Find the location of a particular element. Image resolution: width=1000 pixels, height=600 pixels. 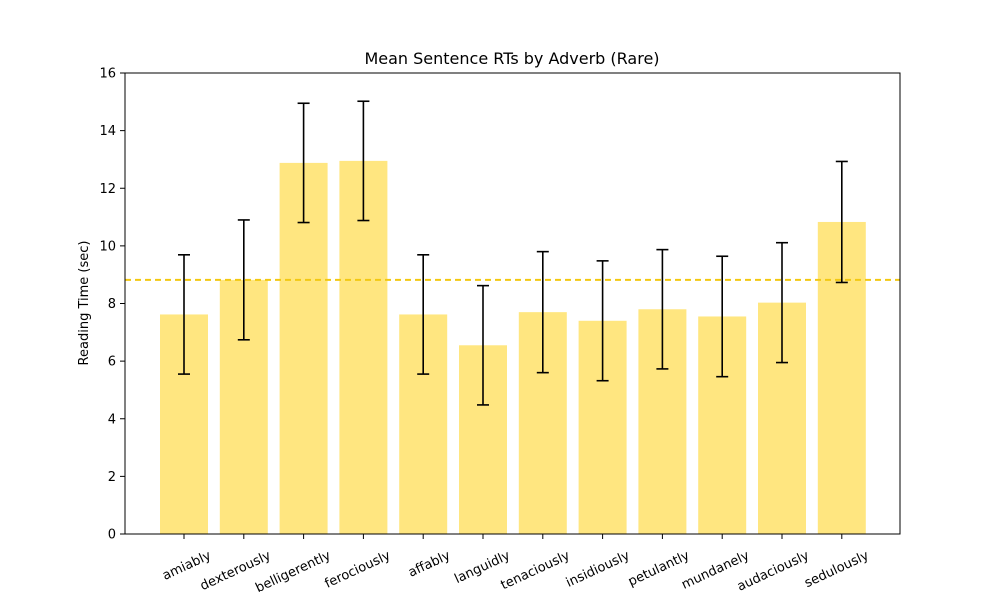

error-bar-belligerently is located at coordinates (303, 163).